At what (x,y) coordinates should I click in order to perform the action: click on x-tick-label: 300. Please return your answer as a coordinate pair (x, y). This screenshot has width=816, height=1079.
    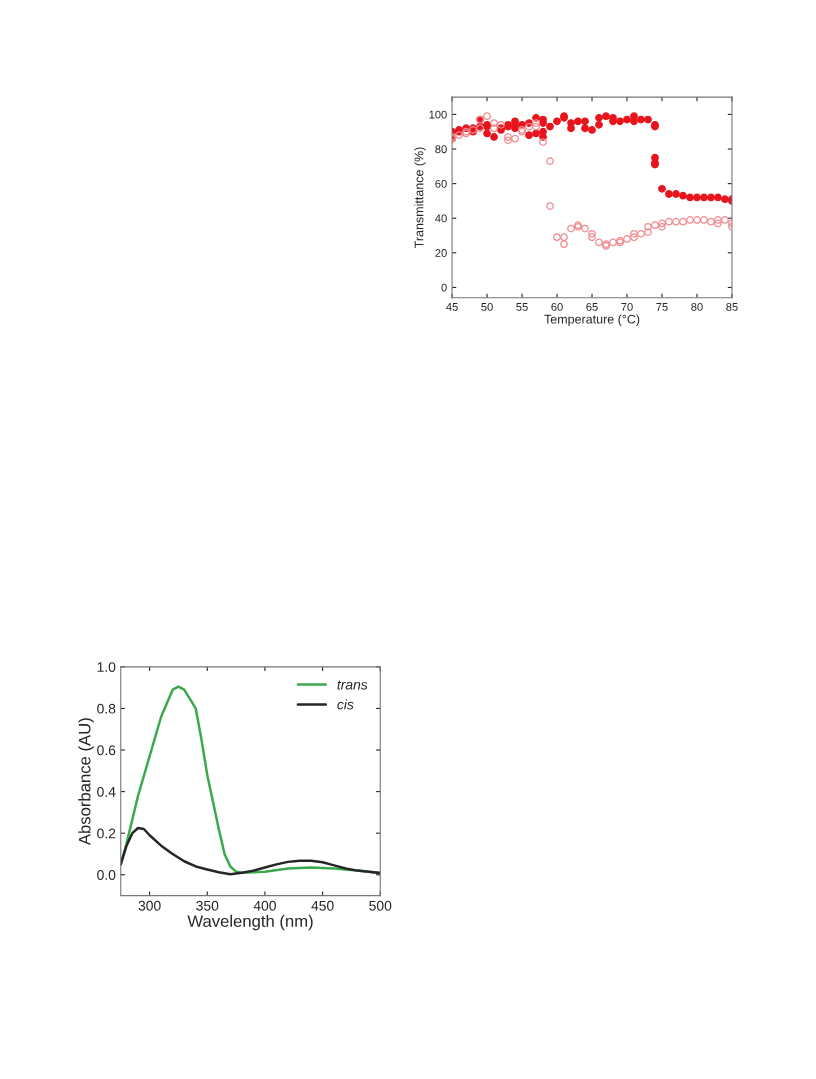
    Looking at the image, I should click on (149, 905).